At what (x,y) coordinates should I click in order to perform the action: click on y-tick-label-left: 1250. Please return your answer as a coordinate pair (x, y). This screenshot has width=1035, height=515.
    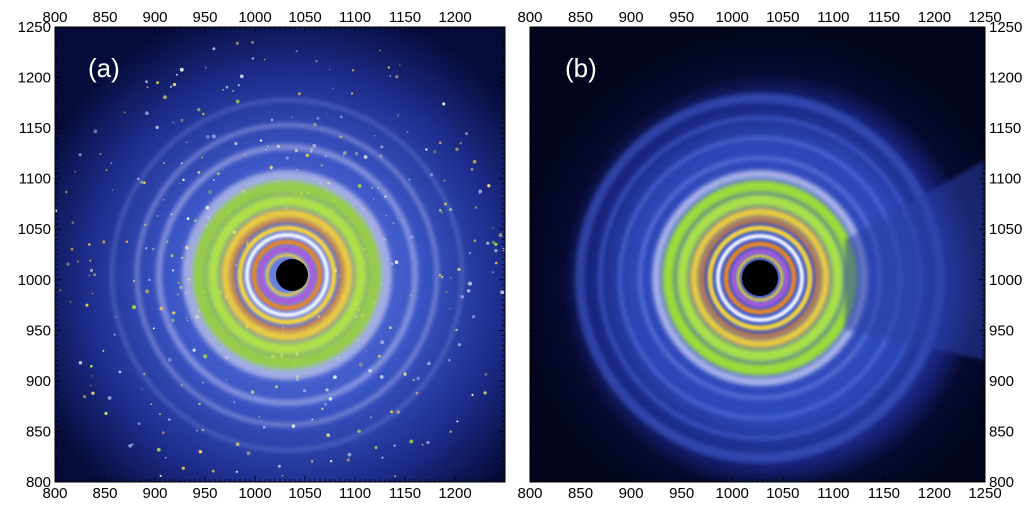
    Looking at the image, I should click on (34, 27).